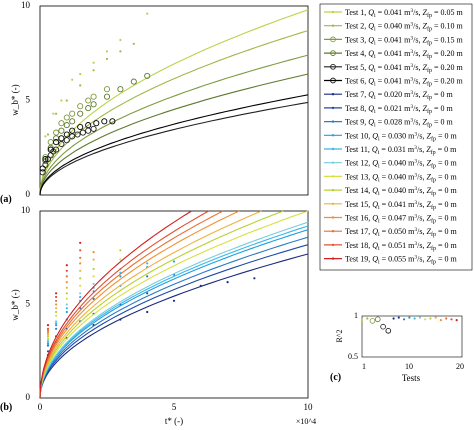  What do you see at coordinates (401, 177) in the screenshot?
I see `legend-label: Test 13, Qi = 0.040 m3/s, Zfp = 0 m` at bounding box center [401, 177].